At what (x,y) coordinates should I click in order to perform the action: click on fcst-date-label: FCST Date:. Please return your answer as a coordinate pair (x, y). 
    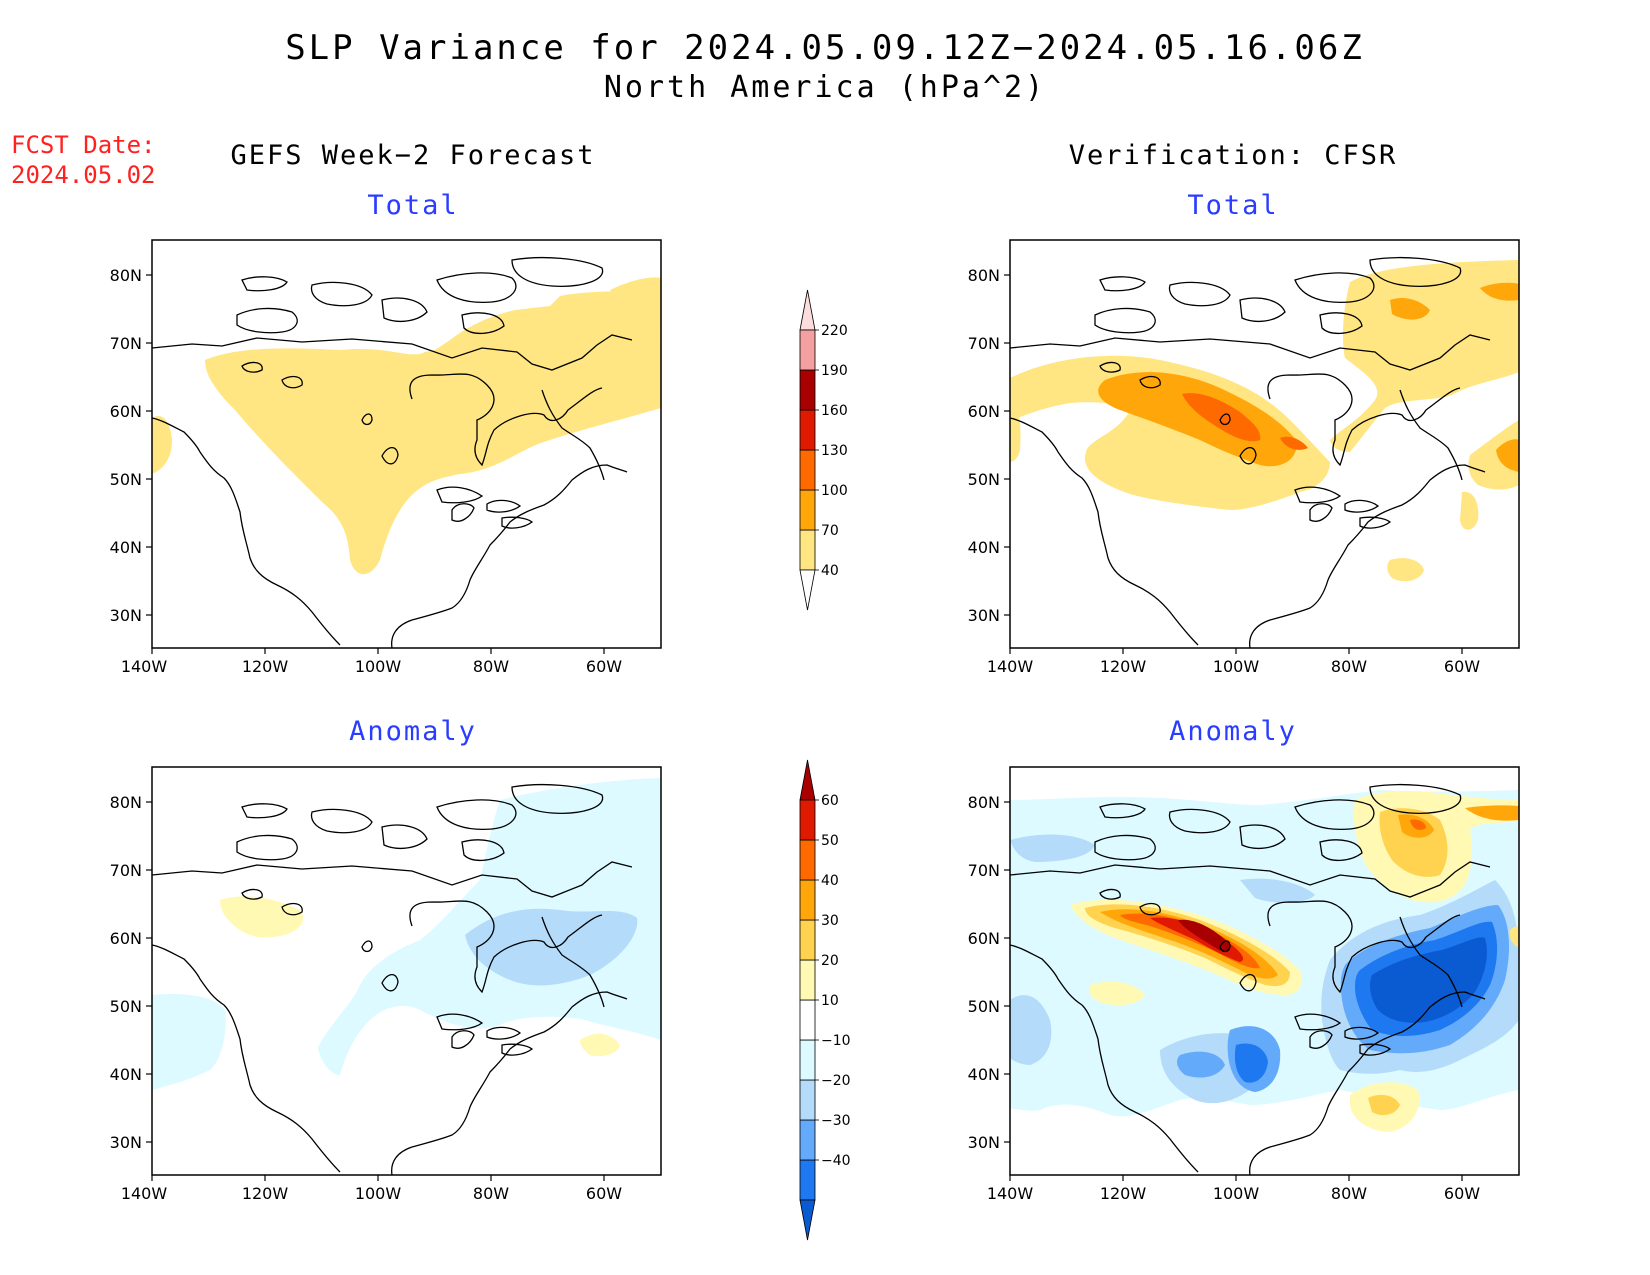
    Looking at the image, I should click on (83, 145).